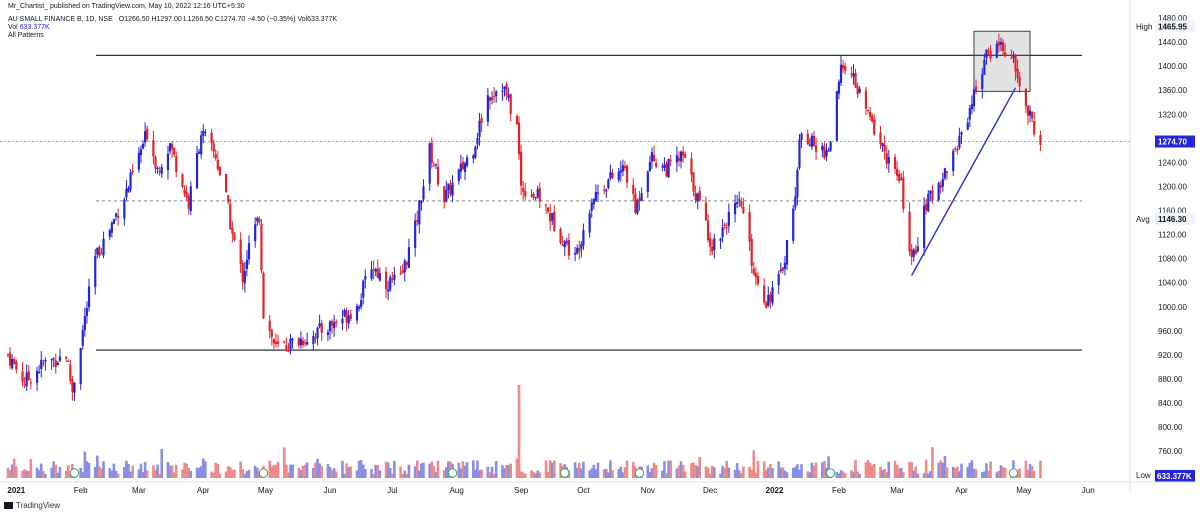  I want to click on volume-spike, so click(12, 476).